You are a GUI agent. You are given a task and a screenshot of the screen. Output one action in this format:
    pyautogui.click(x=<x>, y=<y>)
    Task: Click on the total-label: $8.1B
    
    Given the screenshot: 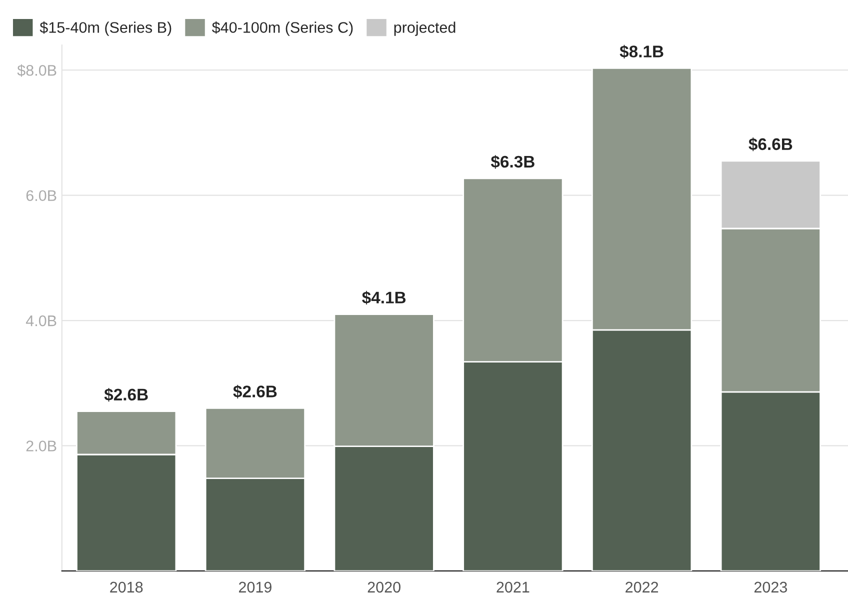 What is the action you would take?
    pyautogui.click(x=642, y=51)
    